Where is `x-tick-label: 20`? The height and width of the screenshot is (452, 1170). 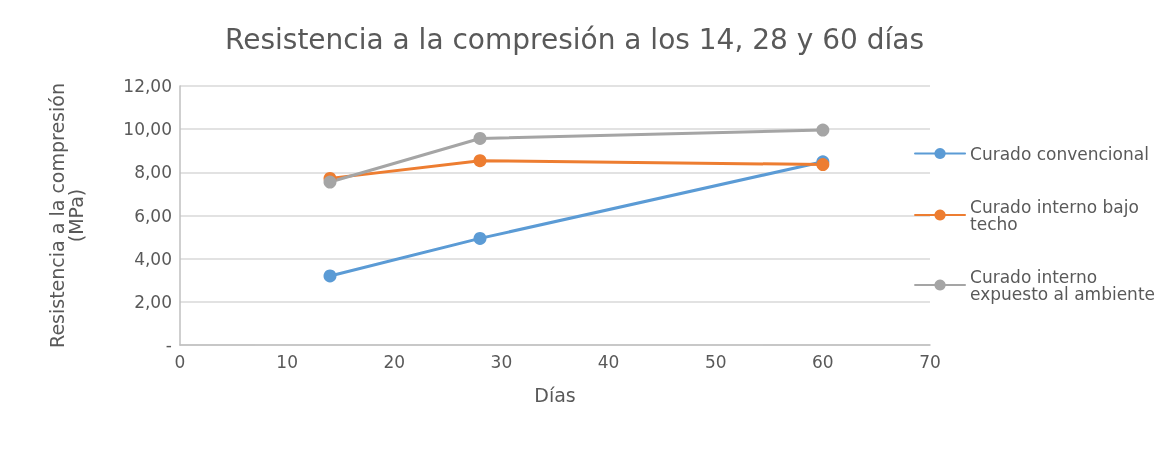
x-tick-label: 20 is located at coordinates (394, 361).